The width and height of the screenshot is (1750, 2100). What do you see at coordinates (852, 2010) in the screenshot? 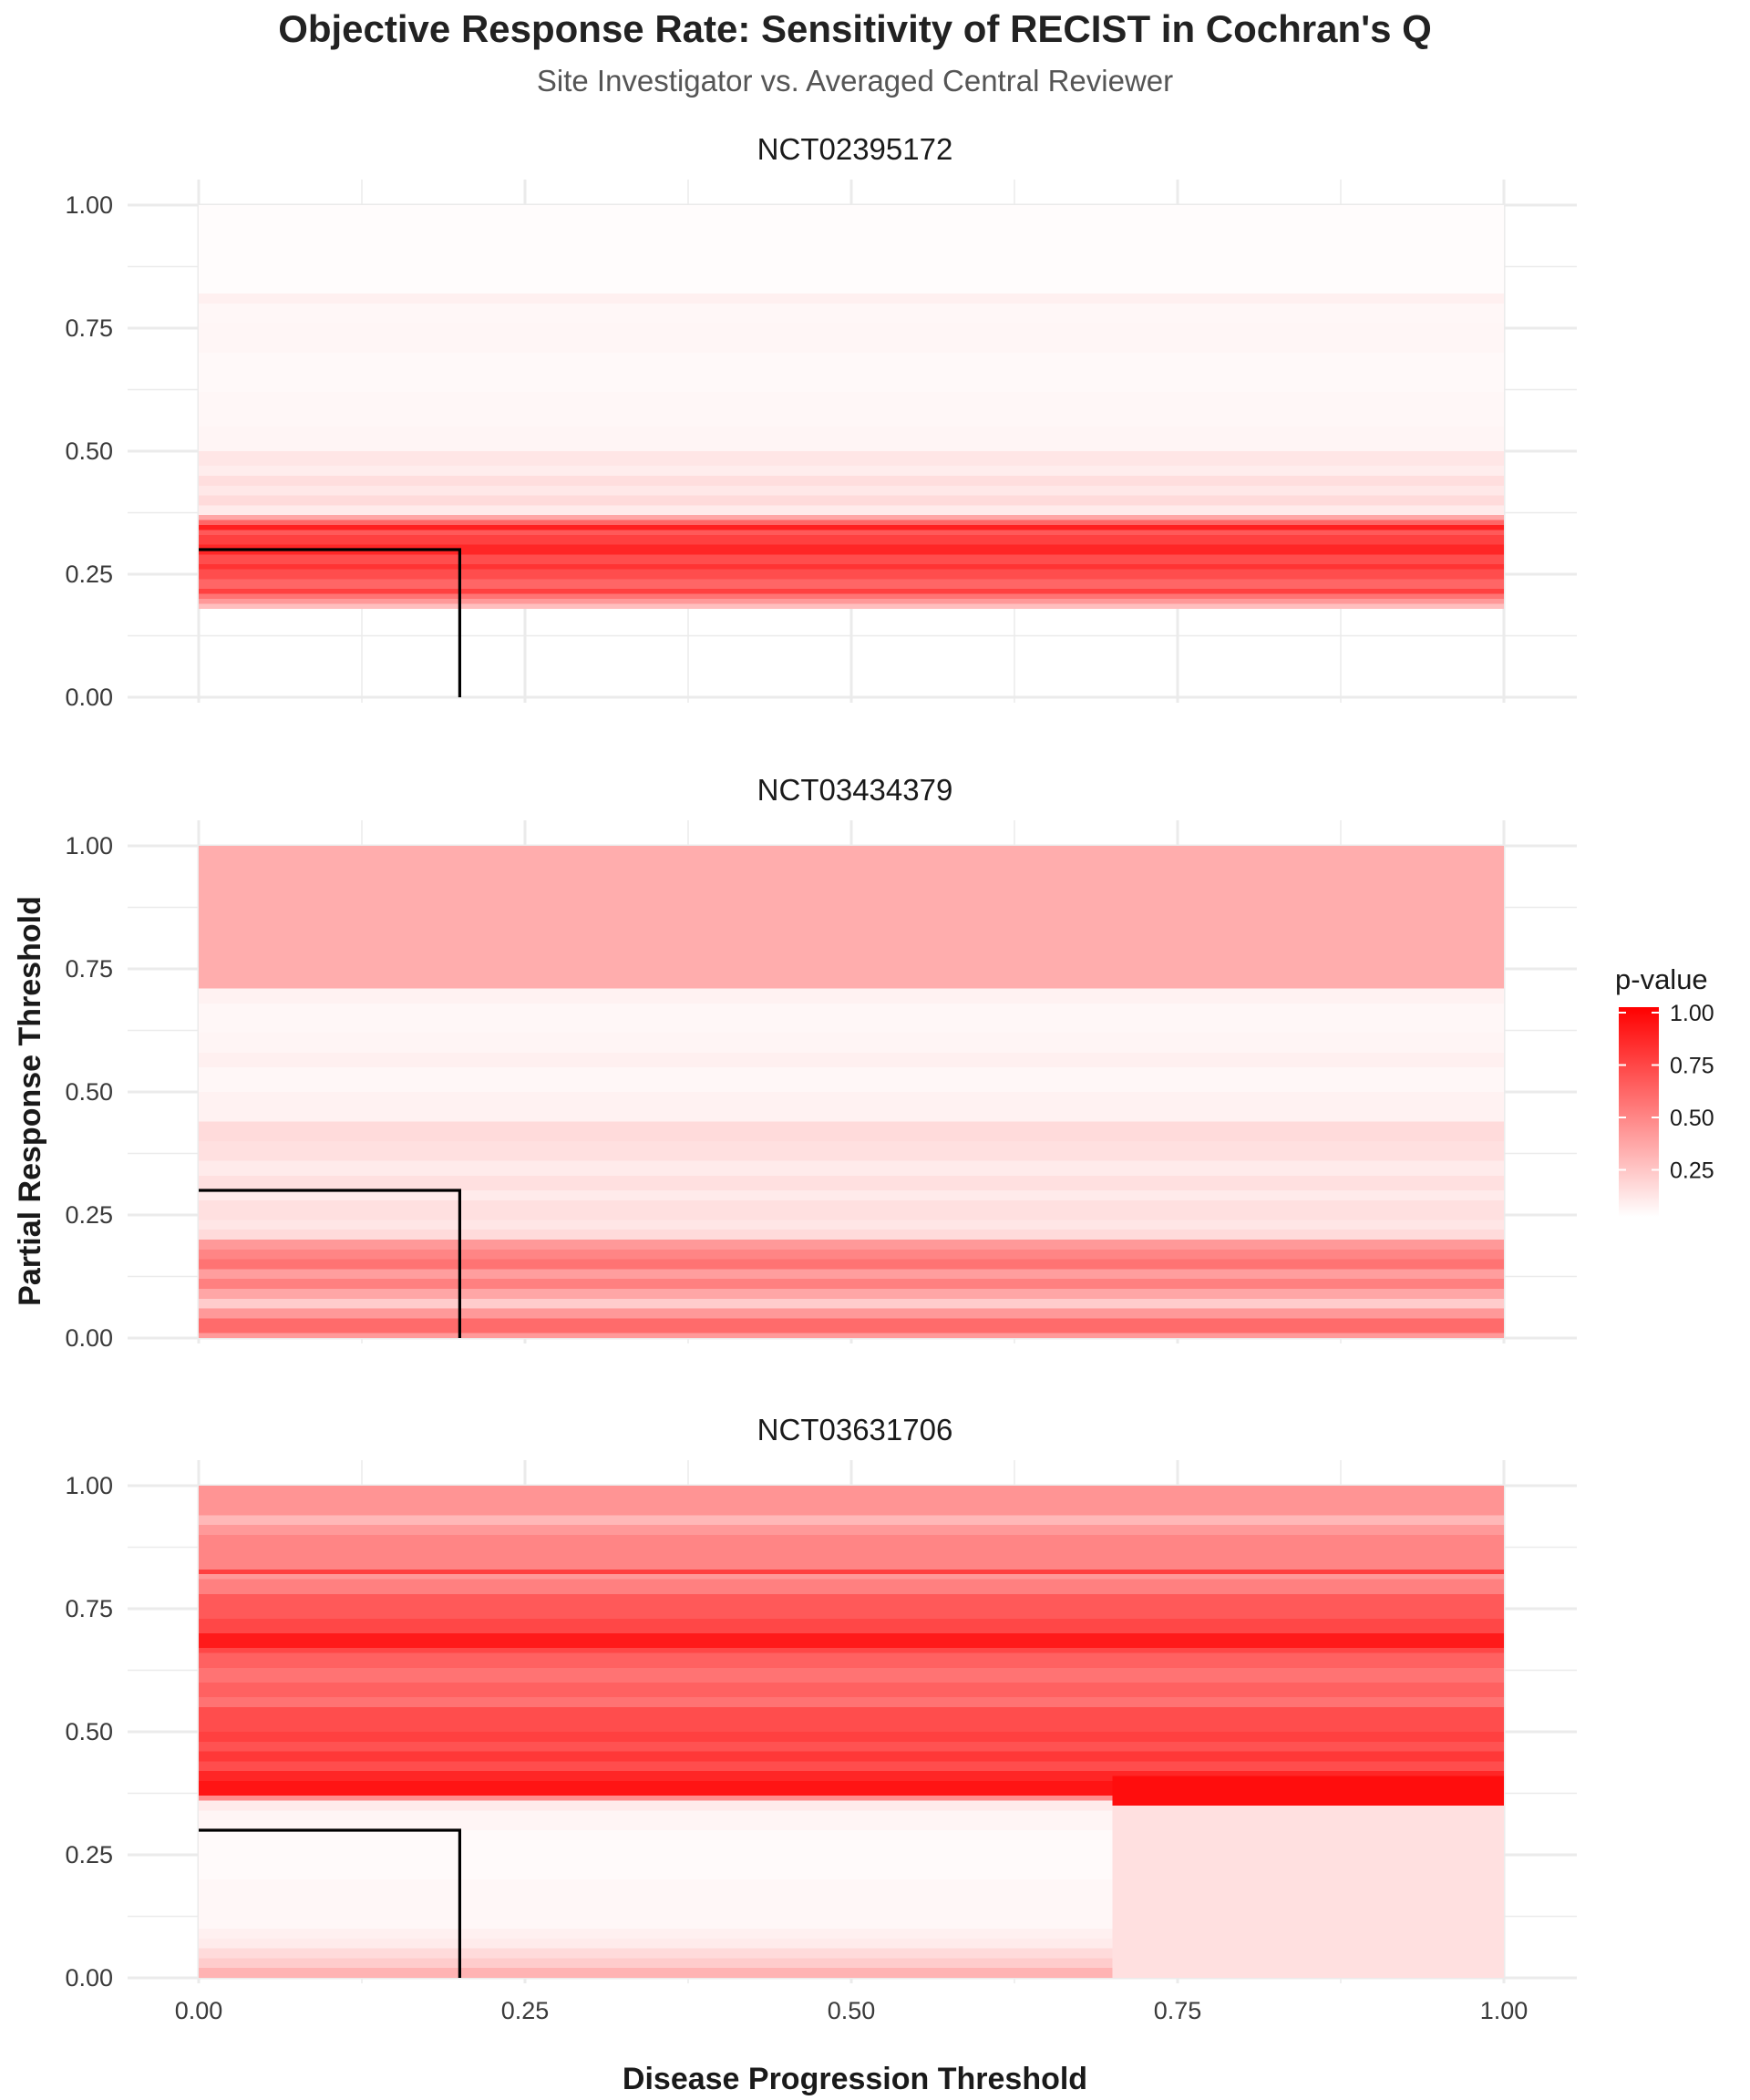
I see `x-tick-label: 0.50` at bounding box center [852, 2010].